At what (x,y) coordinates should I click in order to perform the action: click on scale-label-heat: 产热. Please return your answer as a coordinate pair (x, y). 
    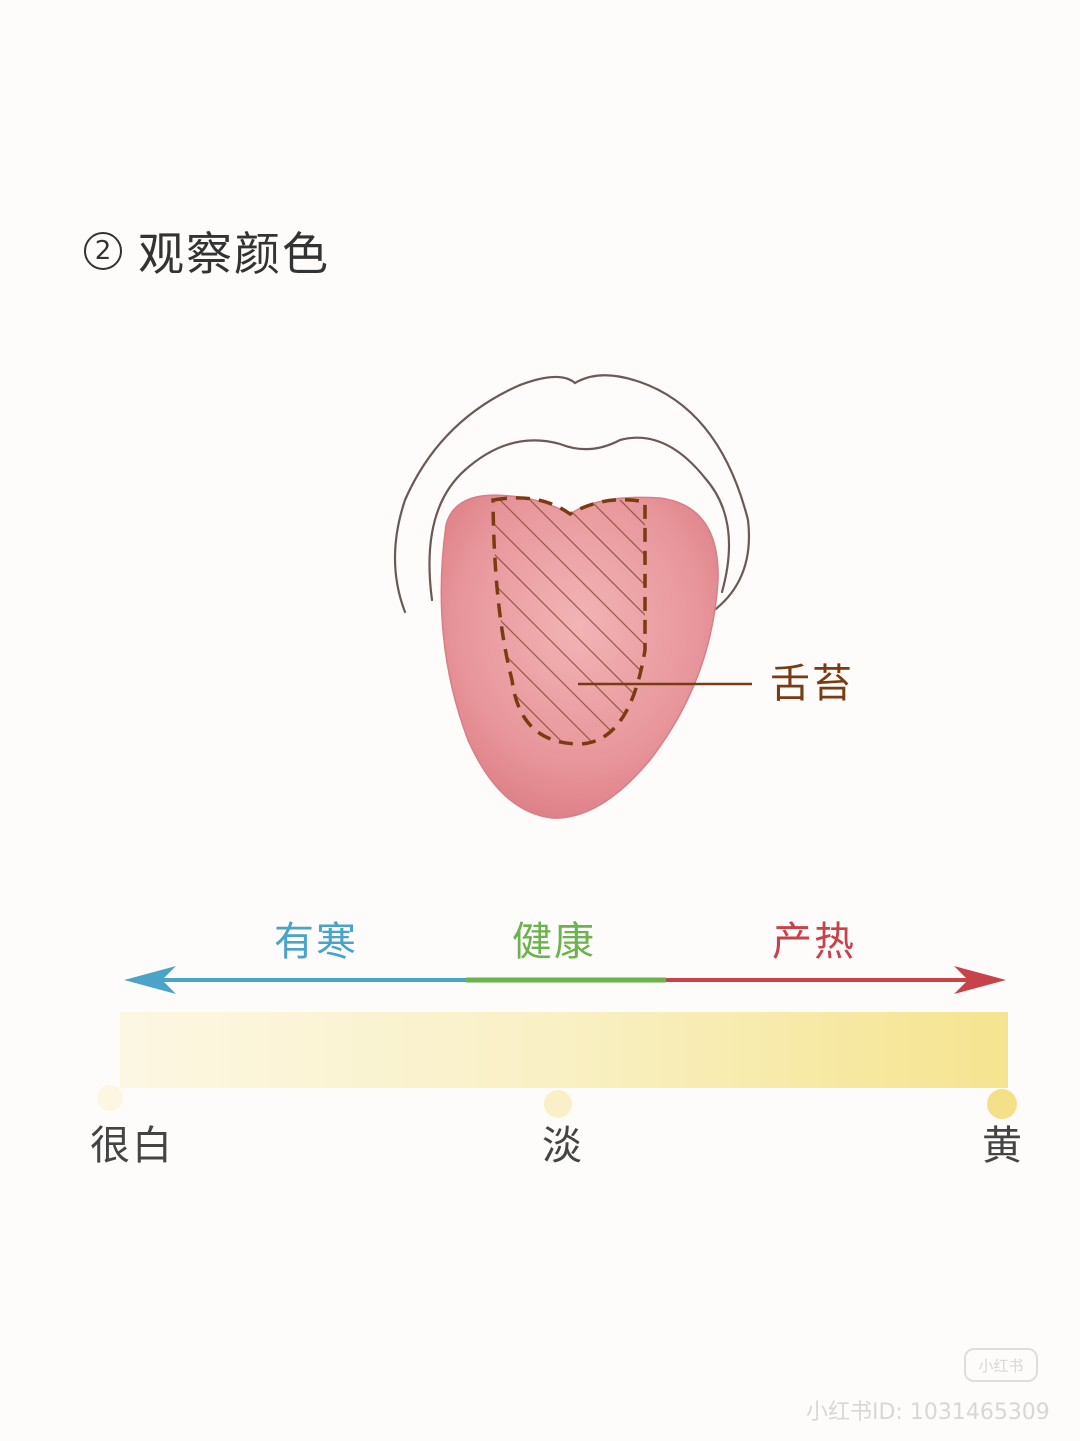
    Looking at the image, I should click on (814, 942).